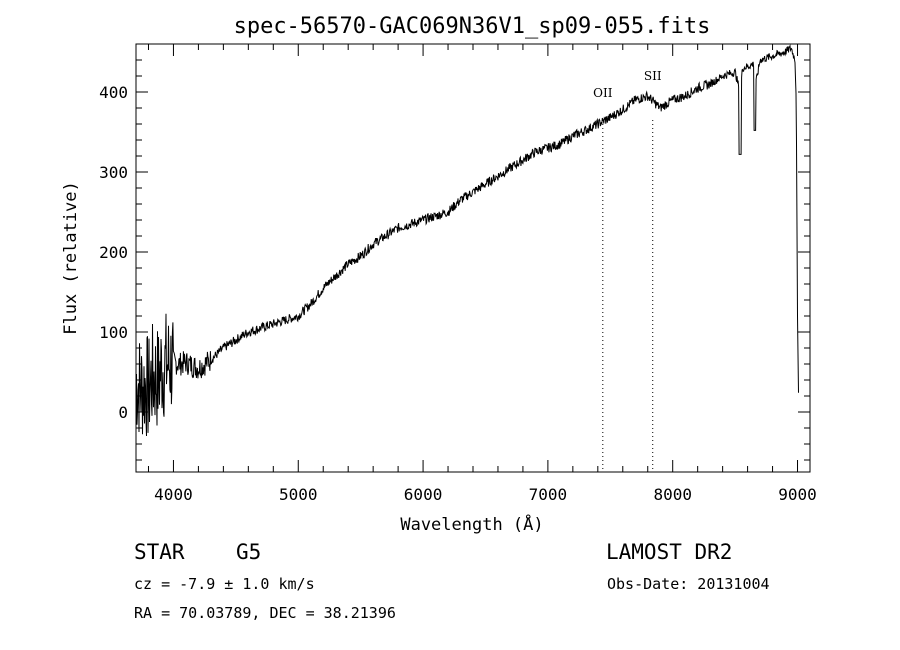 This screenshot has width=900, height=650. What do you see at coordinates (224, 584) in the screenshot?
I see `redshift-text: cz = -7.9 ± 1.0 km/s` at bounding box center [224, 584].